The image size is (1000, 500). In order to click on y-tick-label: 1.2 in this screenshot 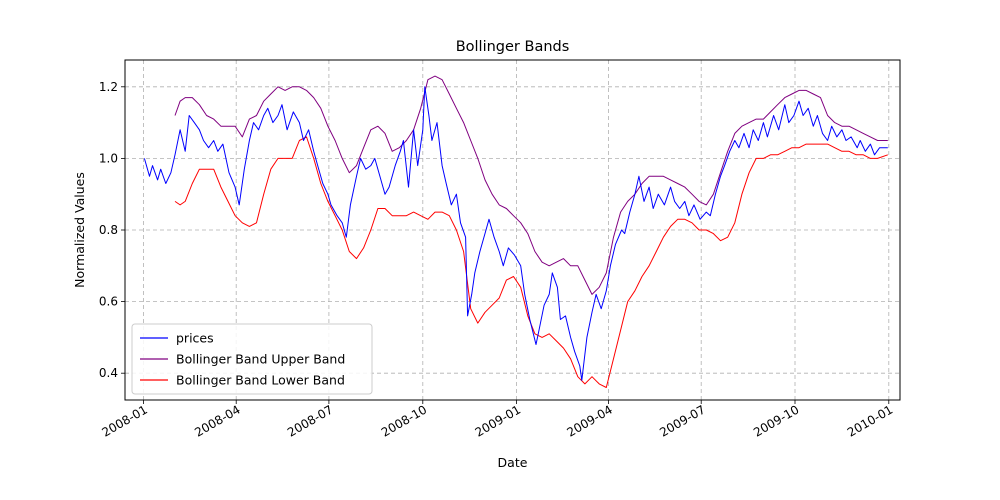, I will do `click(108, 87)`.